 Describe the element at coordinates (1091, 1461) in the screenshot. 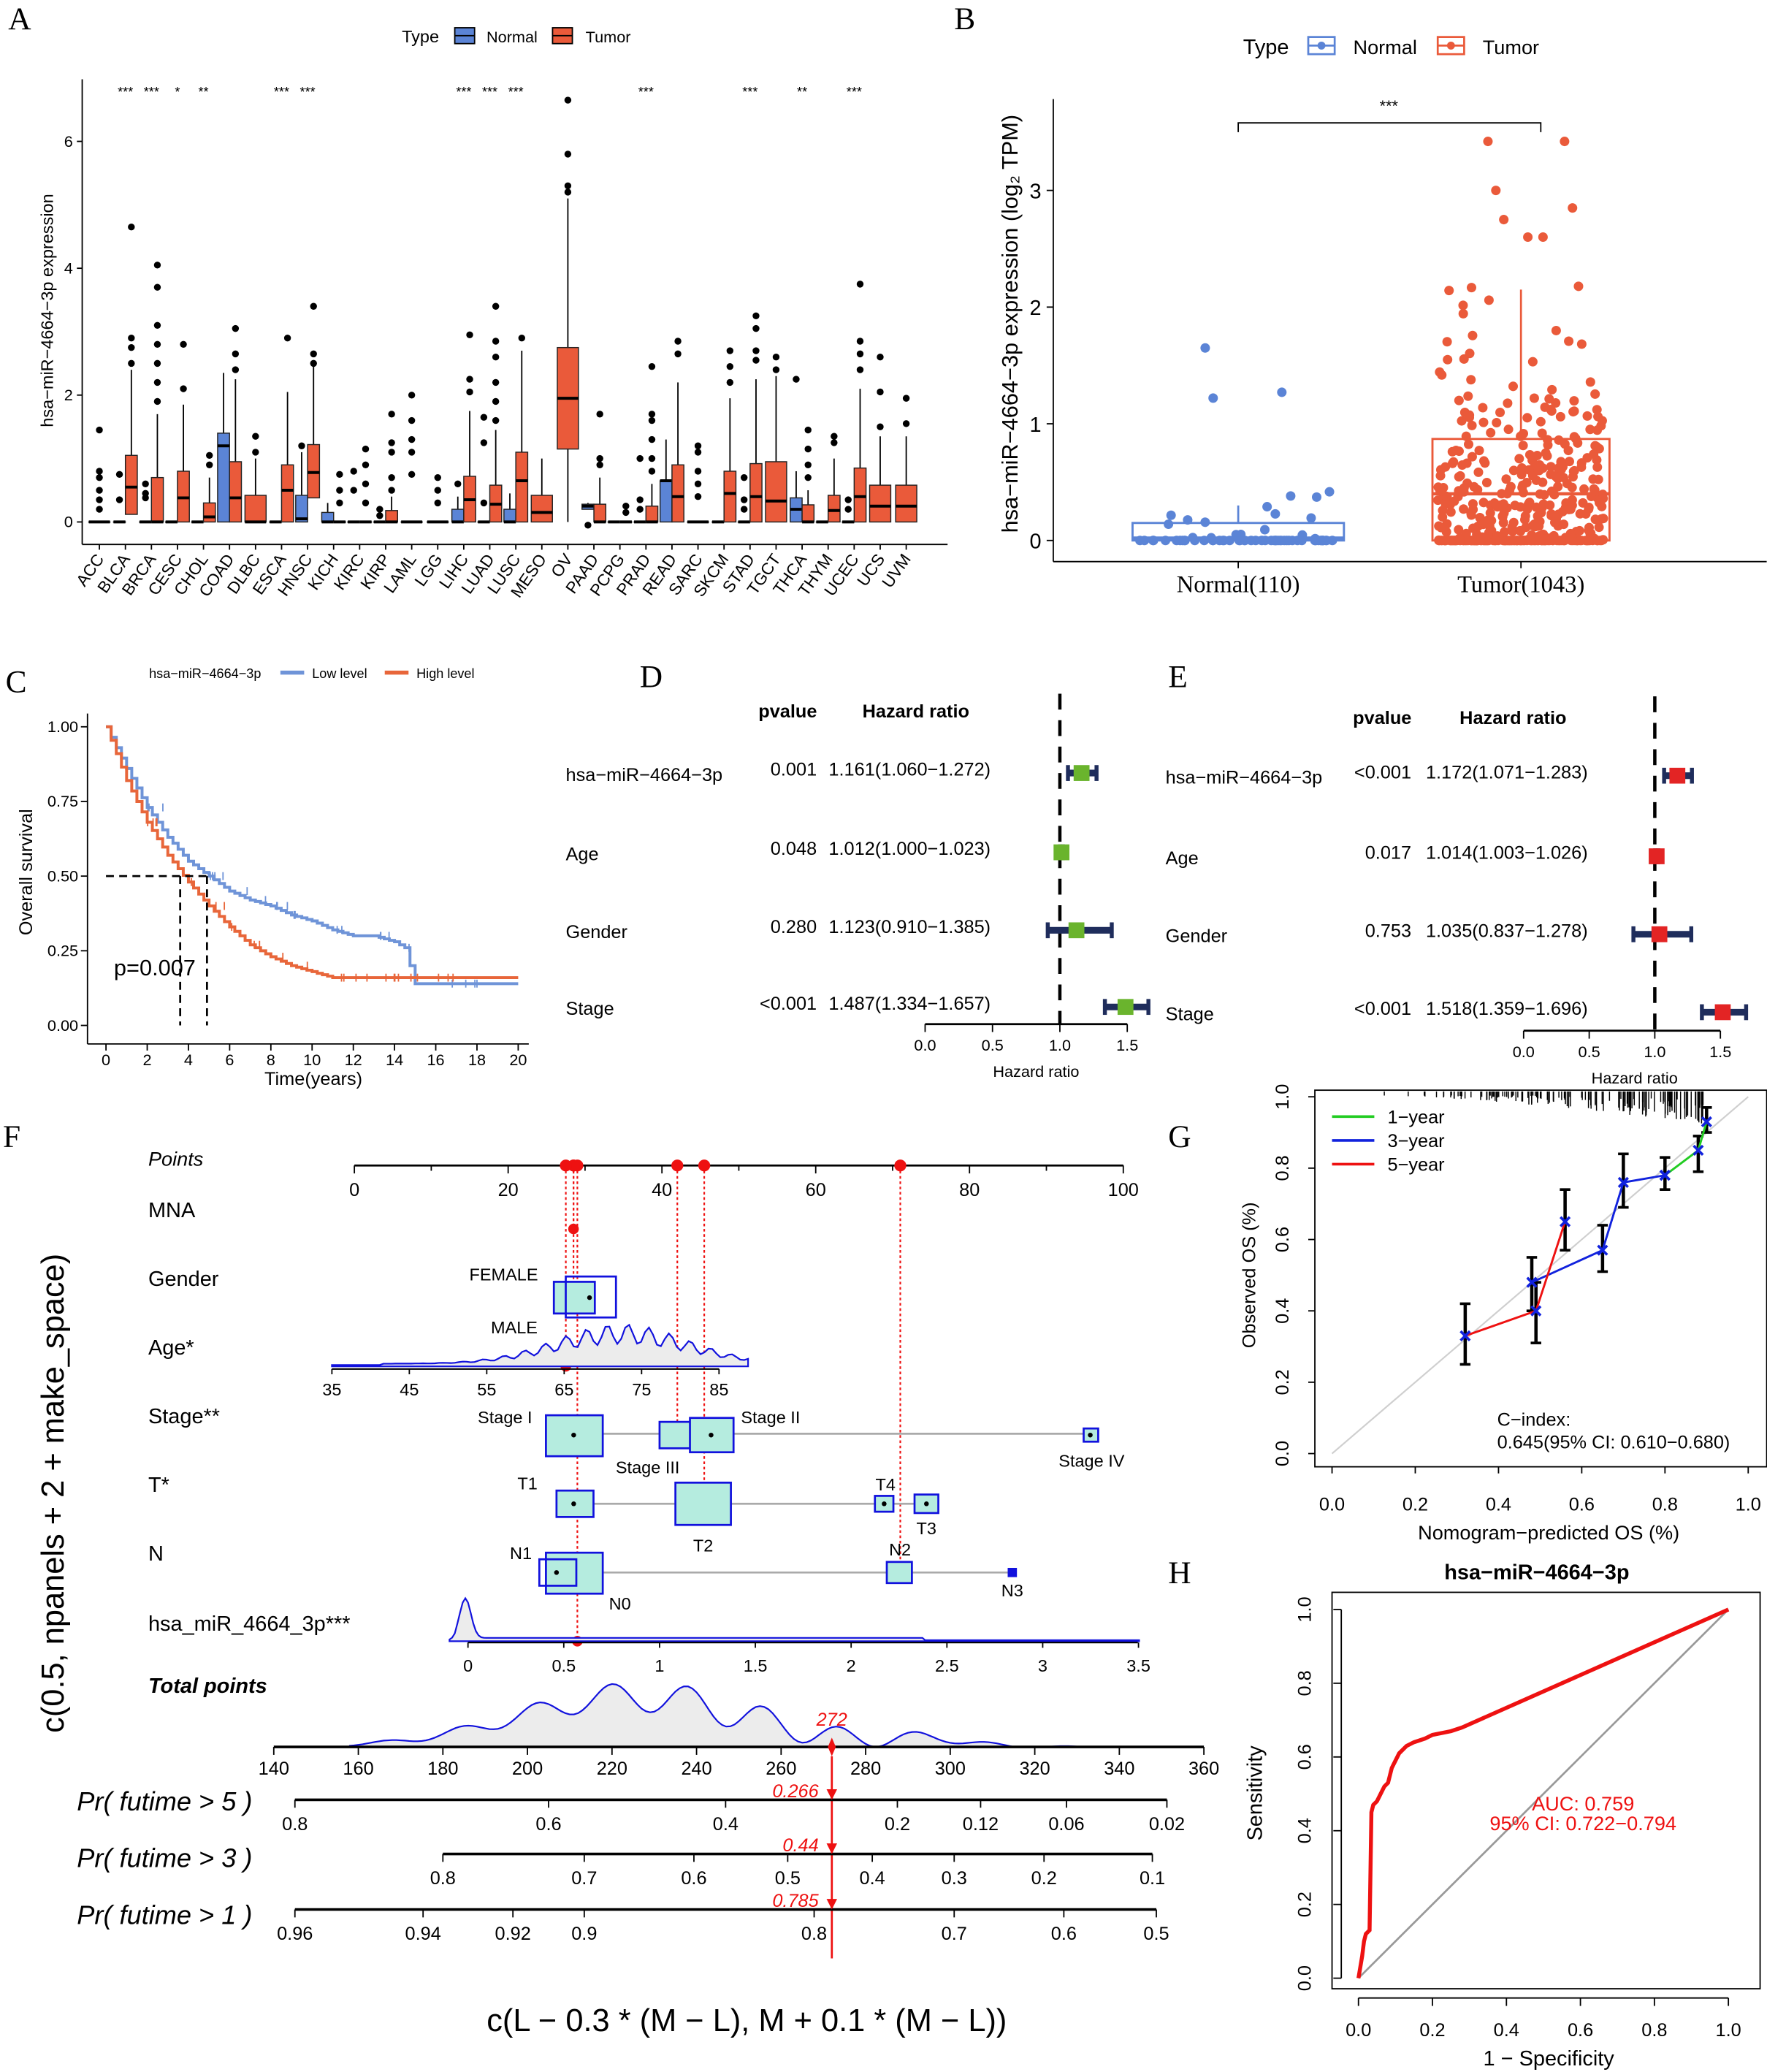

I see `stage-label-iv: Stage IV` at that location.